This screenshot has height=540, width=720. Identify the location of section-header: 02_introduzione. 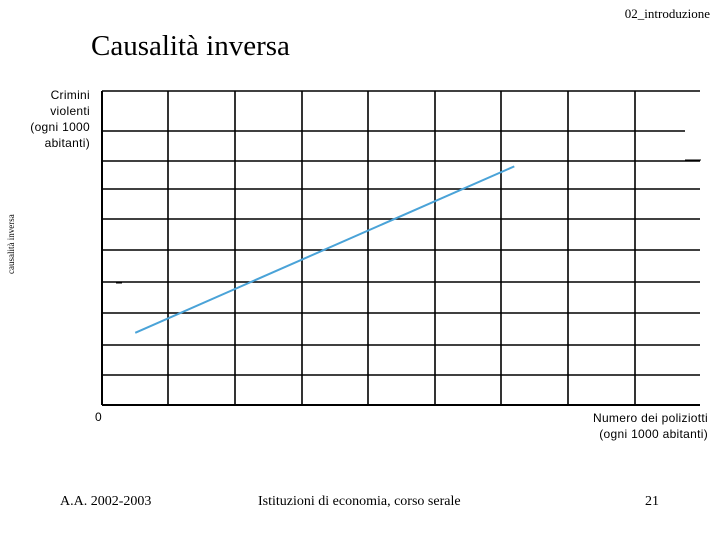
(667, 13).